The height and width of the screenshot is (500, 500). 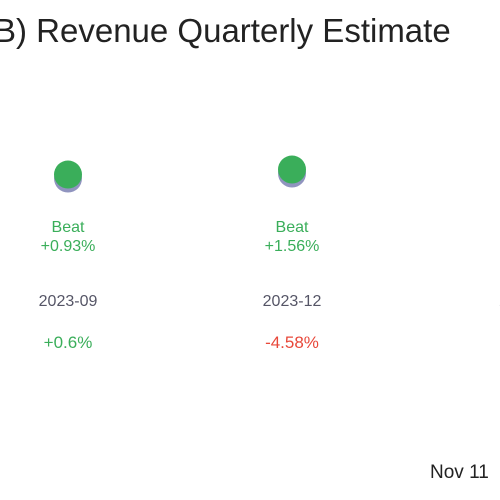 What do you see at coordinates (459, 472) in the screenshot?
I see `footer-date: Nov 11` at bounding box center [459, 472].